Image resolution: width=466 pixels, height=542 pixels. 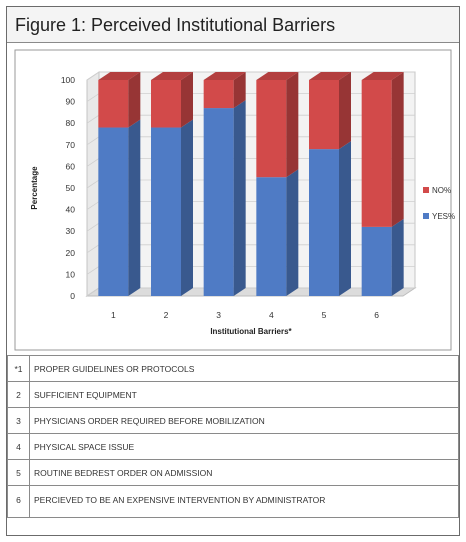 I want to click on barrier-number: 2, so click(x=18, y=394).